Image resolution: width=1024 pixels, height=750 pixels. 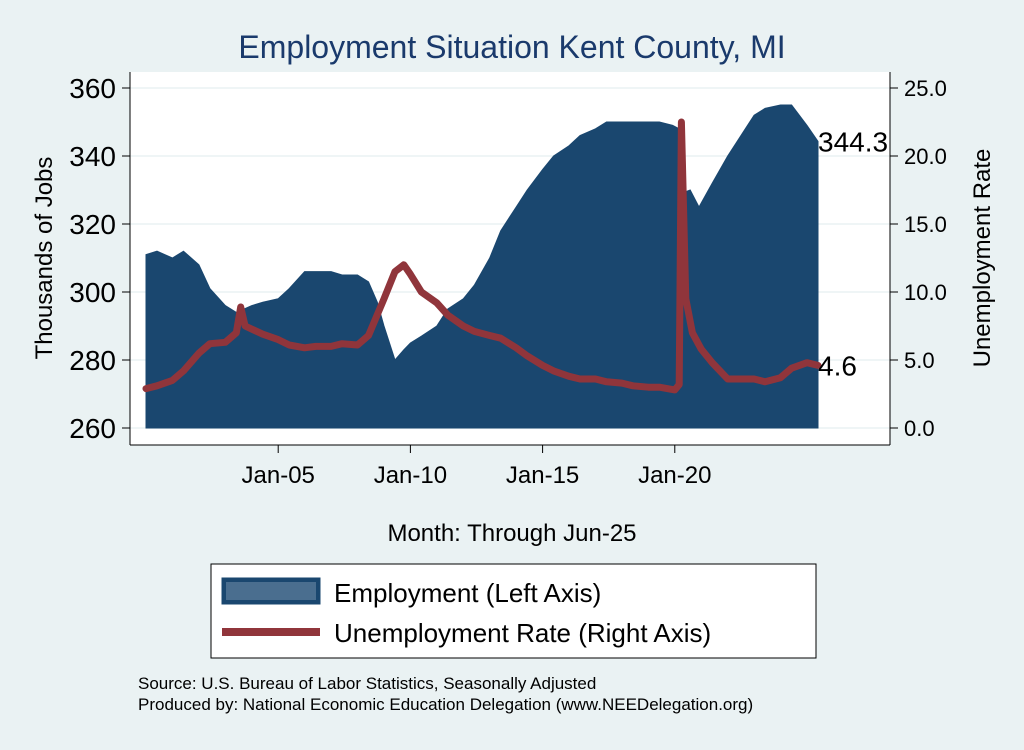 I want to click on y-right-tick-label: 0.0, so click(x=919, y=428).